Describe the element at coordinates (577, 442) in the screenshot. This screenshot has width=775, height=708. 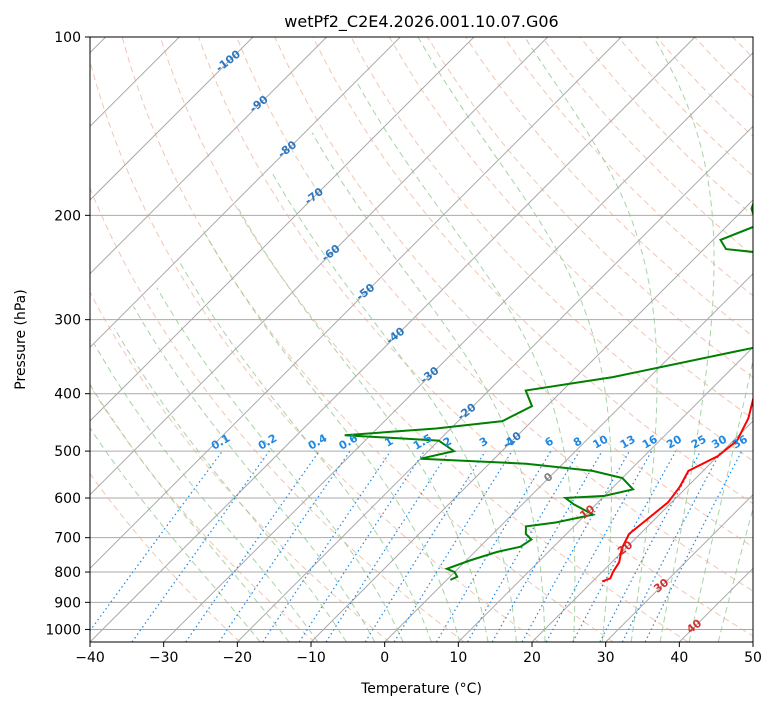
I see `mixing-ratio-label: 8` at that location.